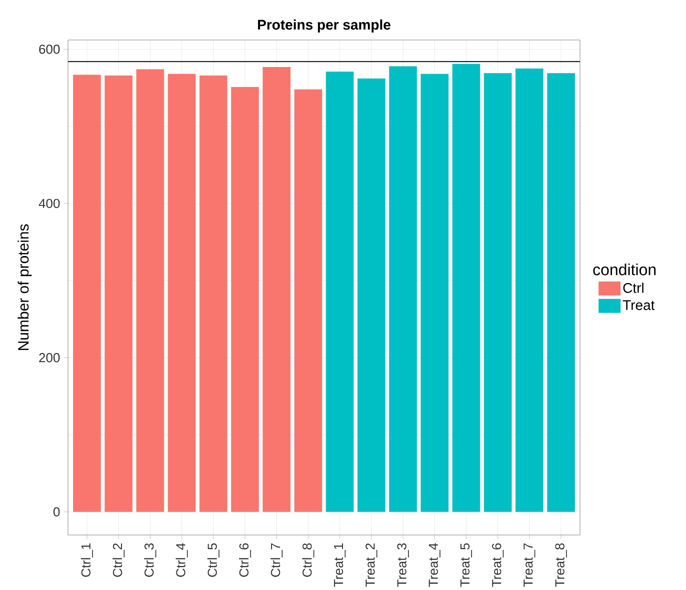  I want to click on x-tick-label: Ctrl_4, so click(182, 560).